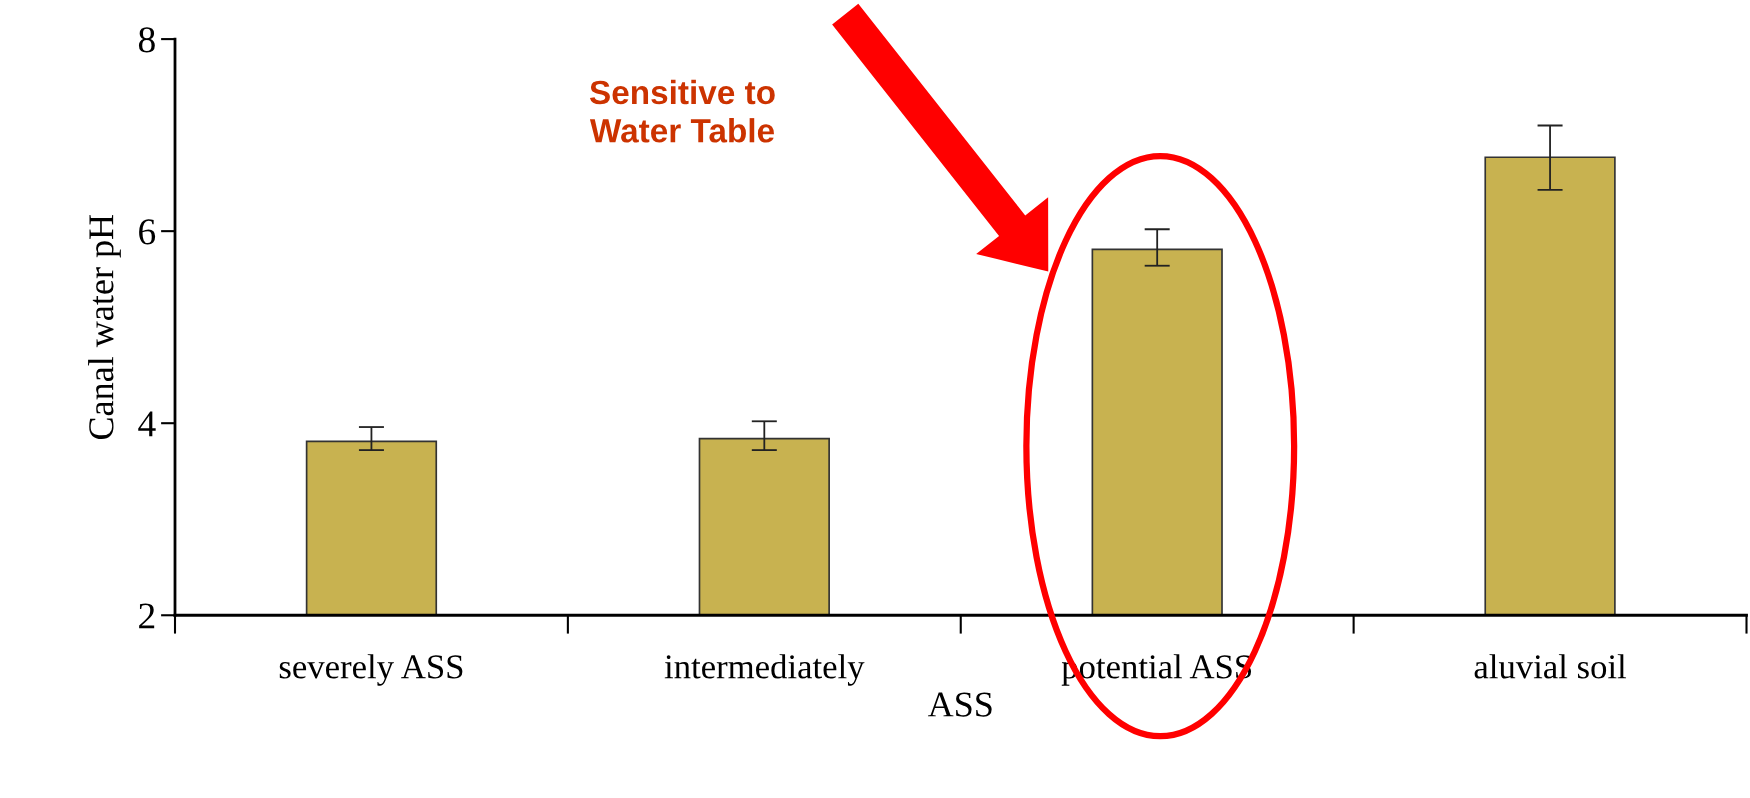 This screenshot has width=1750, height=798. What do you see at coordinates (147, 616) in the screenshot?
I see `y-tick-label: 2` at bounding box center [147, 616].